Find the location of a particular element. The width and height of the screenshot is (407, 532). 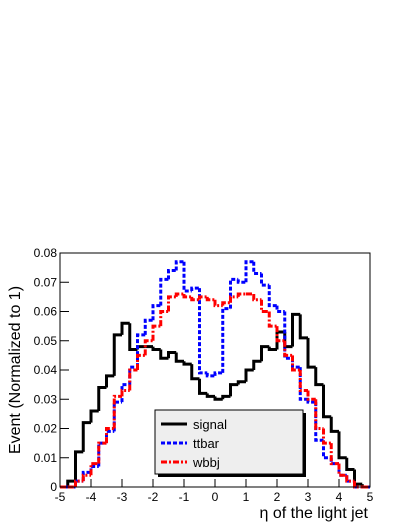

y-tick-label: 0.05 is located at coordinates (46, 341).